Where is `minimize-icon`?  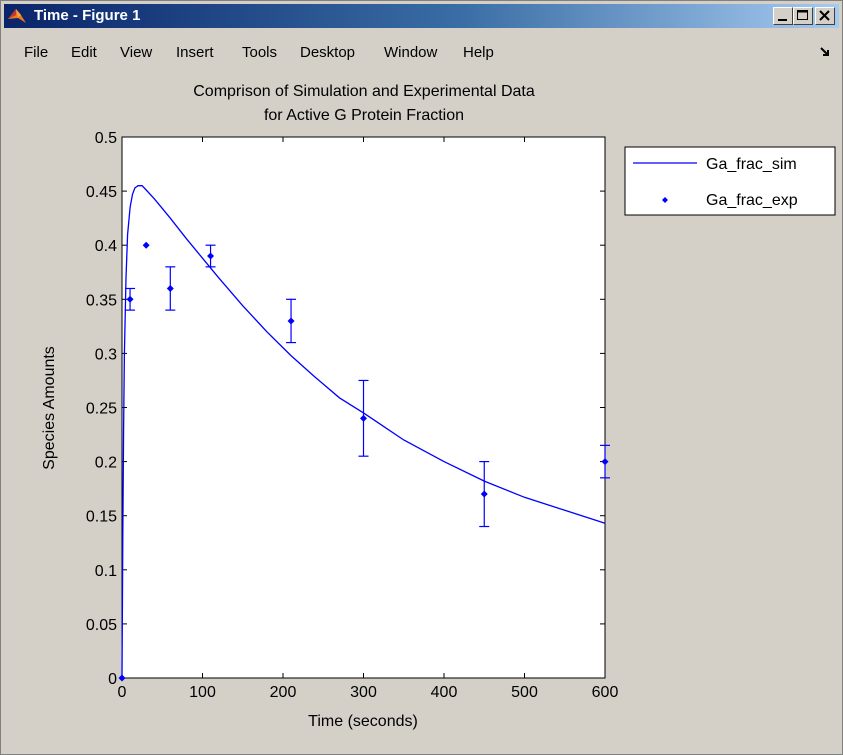
minimize-icon is located at coordinates (782, 20).